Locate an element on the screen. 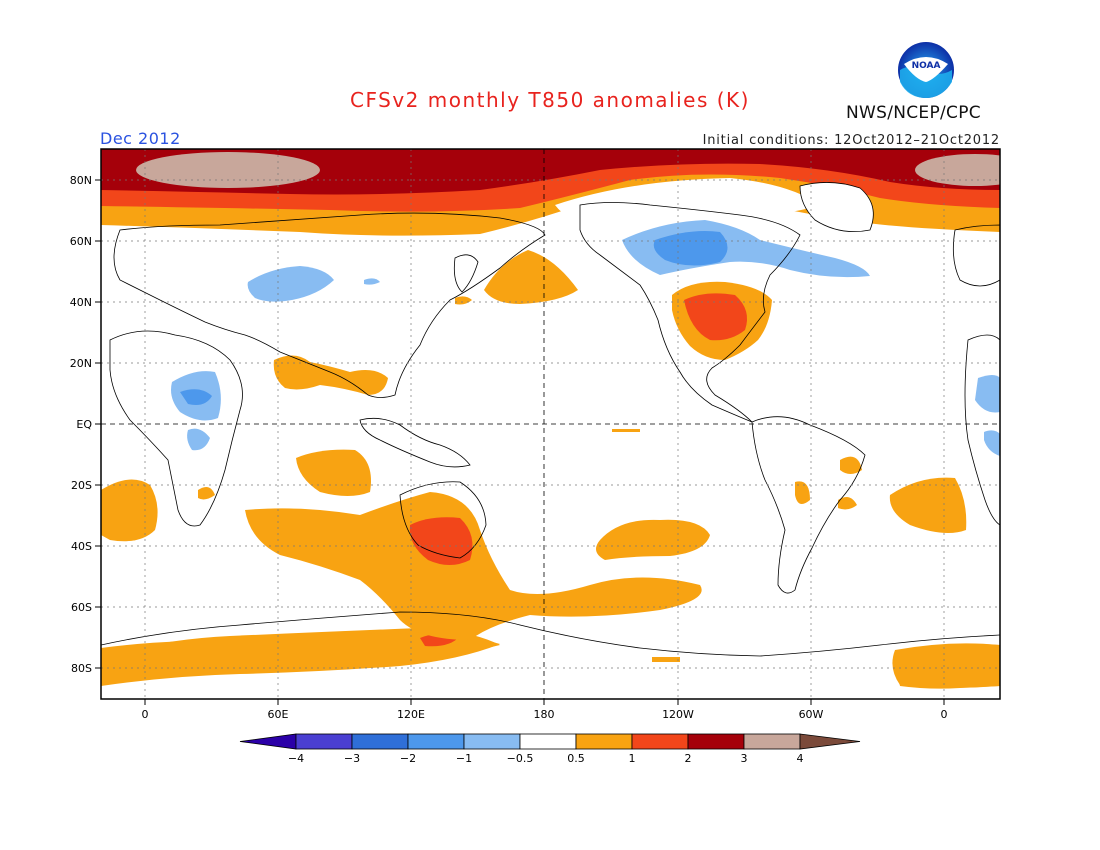 The width and height of the screenshot is (1100, 850). lon-label: 120E is located at coordinates (411, 714).